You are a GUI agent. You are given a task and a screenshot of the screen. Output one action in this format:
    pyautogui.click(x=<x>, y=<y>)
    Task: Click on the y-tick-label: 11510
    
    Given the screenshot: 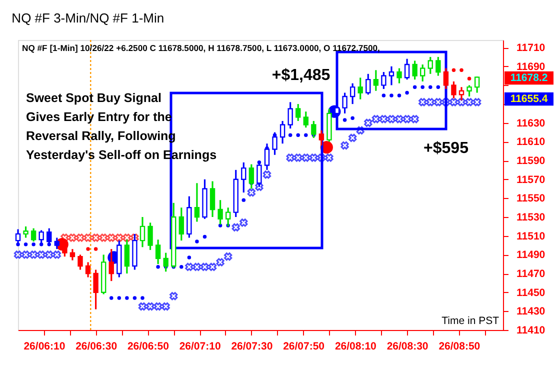 What is the action you would take?
    pyautogui.click(x=531, y=236)
    